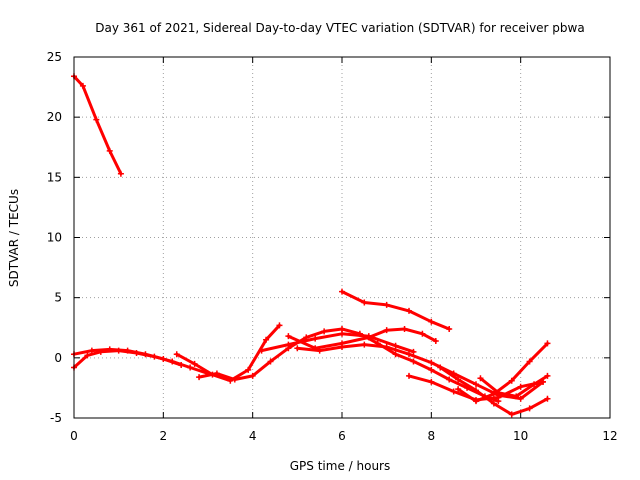 The image size is (640, 480). I want to click on y-tick-label: 25, so click(54, 57).